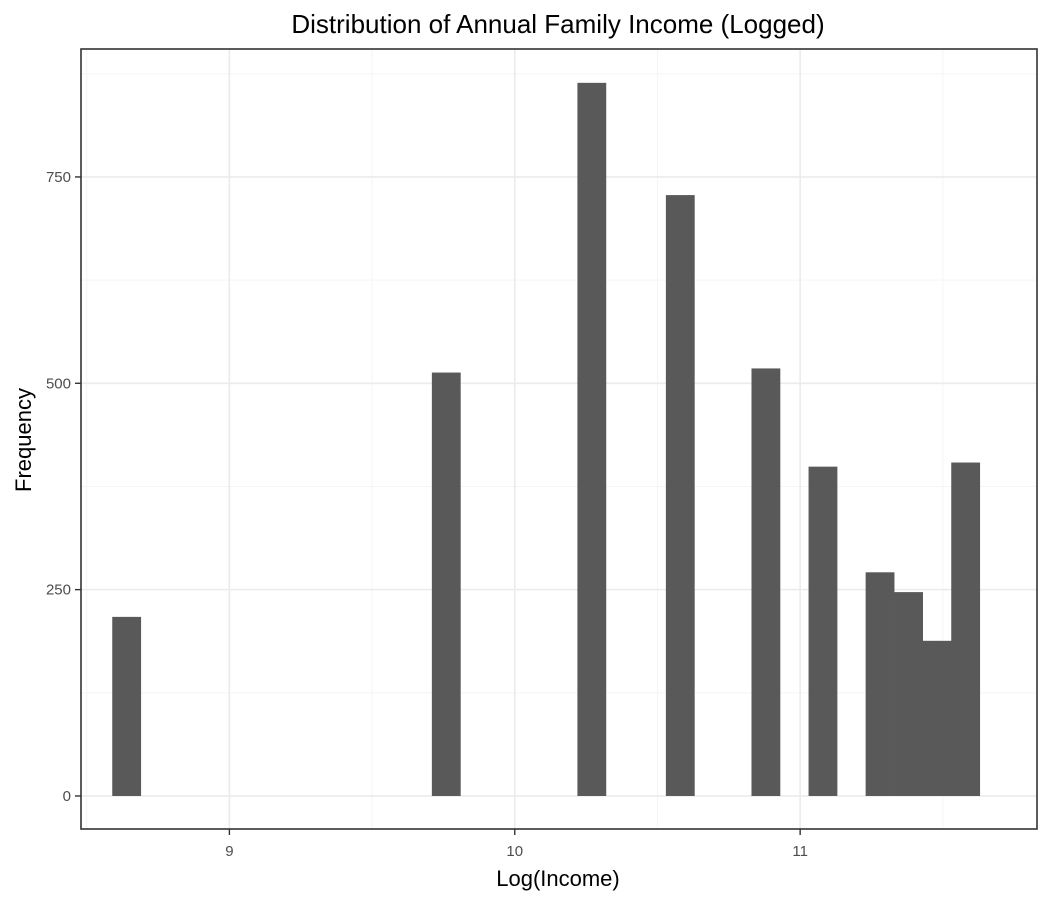 This screenshot has height=900, width=1050. Describe the element at coordinates (58, 383) in the screenshot. I see `y-tick-label-2: 500` at that location.